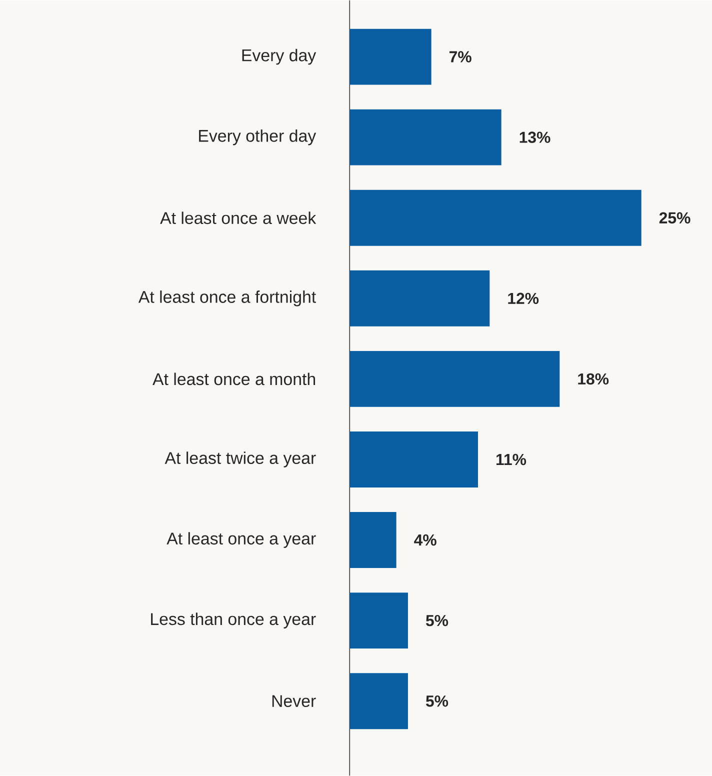 The height and width of the screenshot is (776, 712). Describe the element at coordinates (460, 56) in the screenshot. I see `data-label: 7%` at that location.